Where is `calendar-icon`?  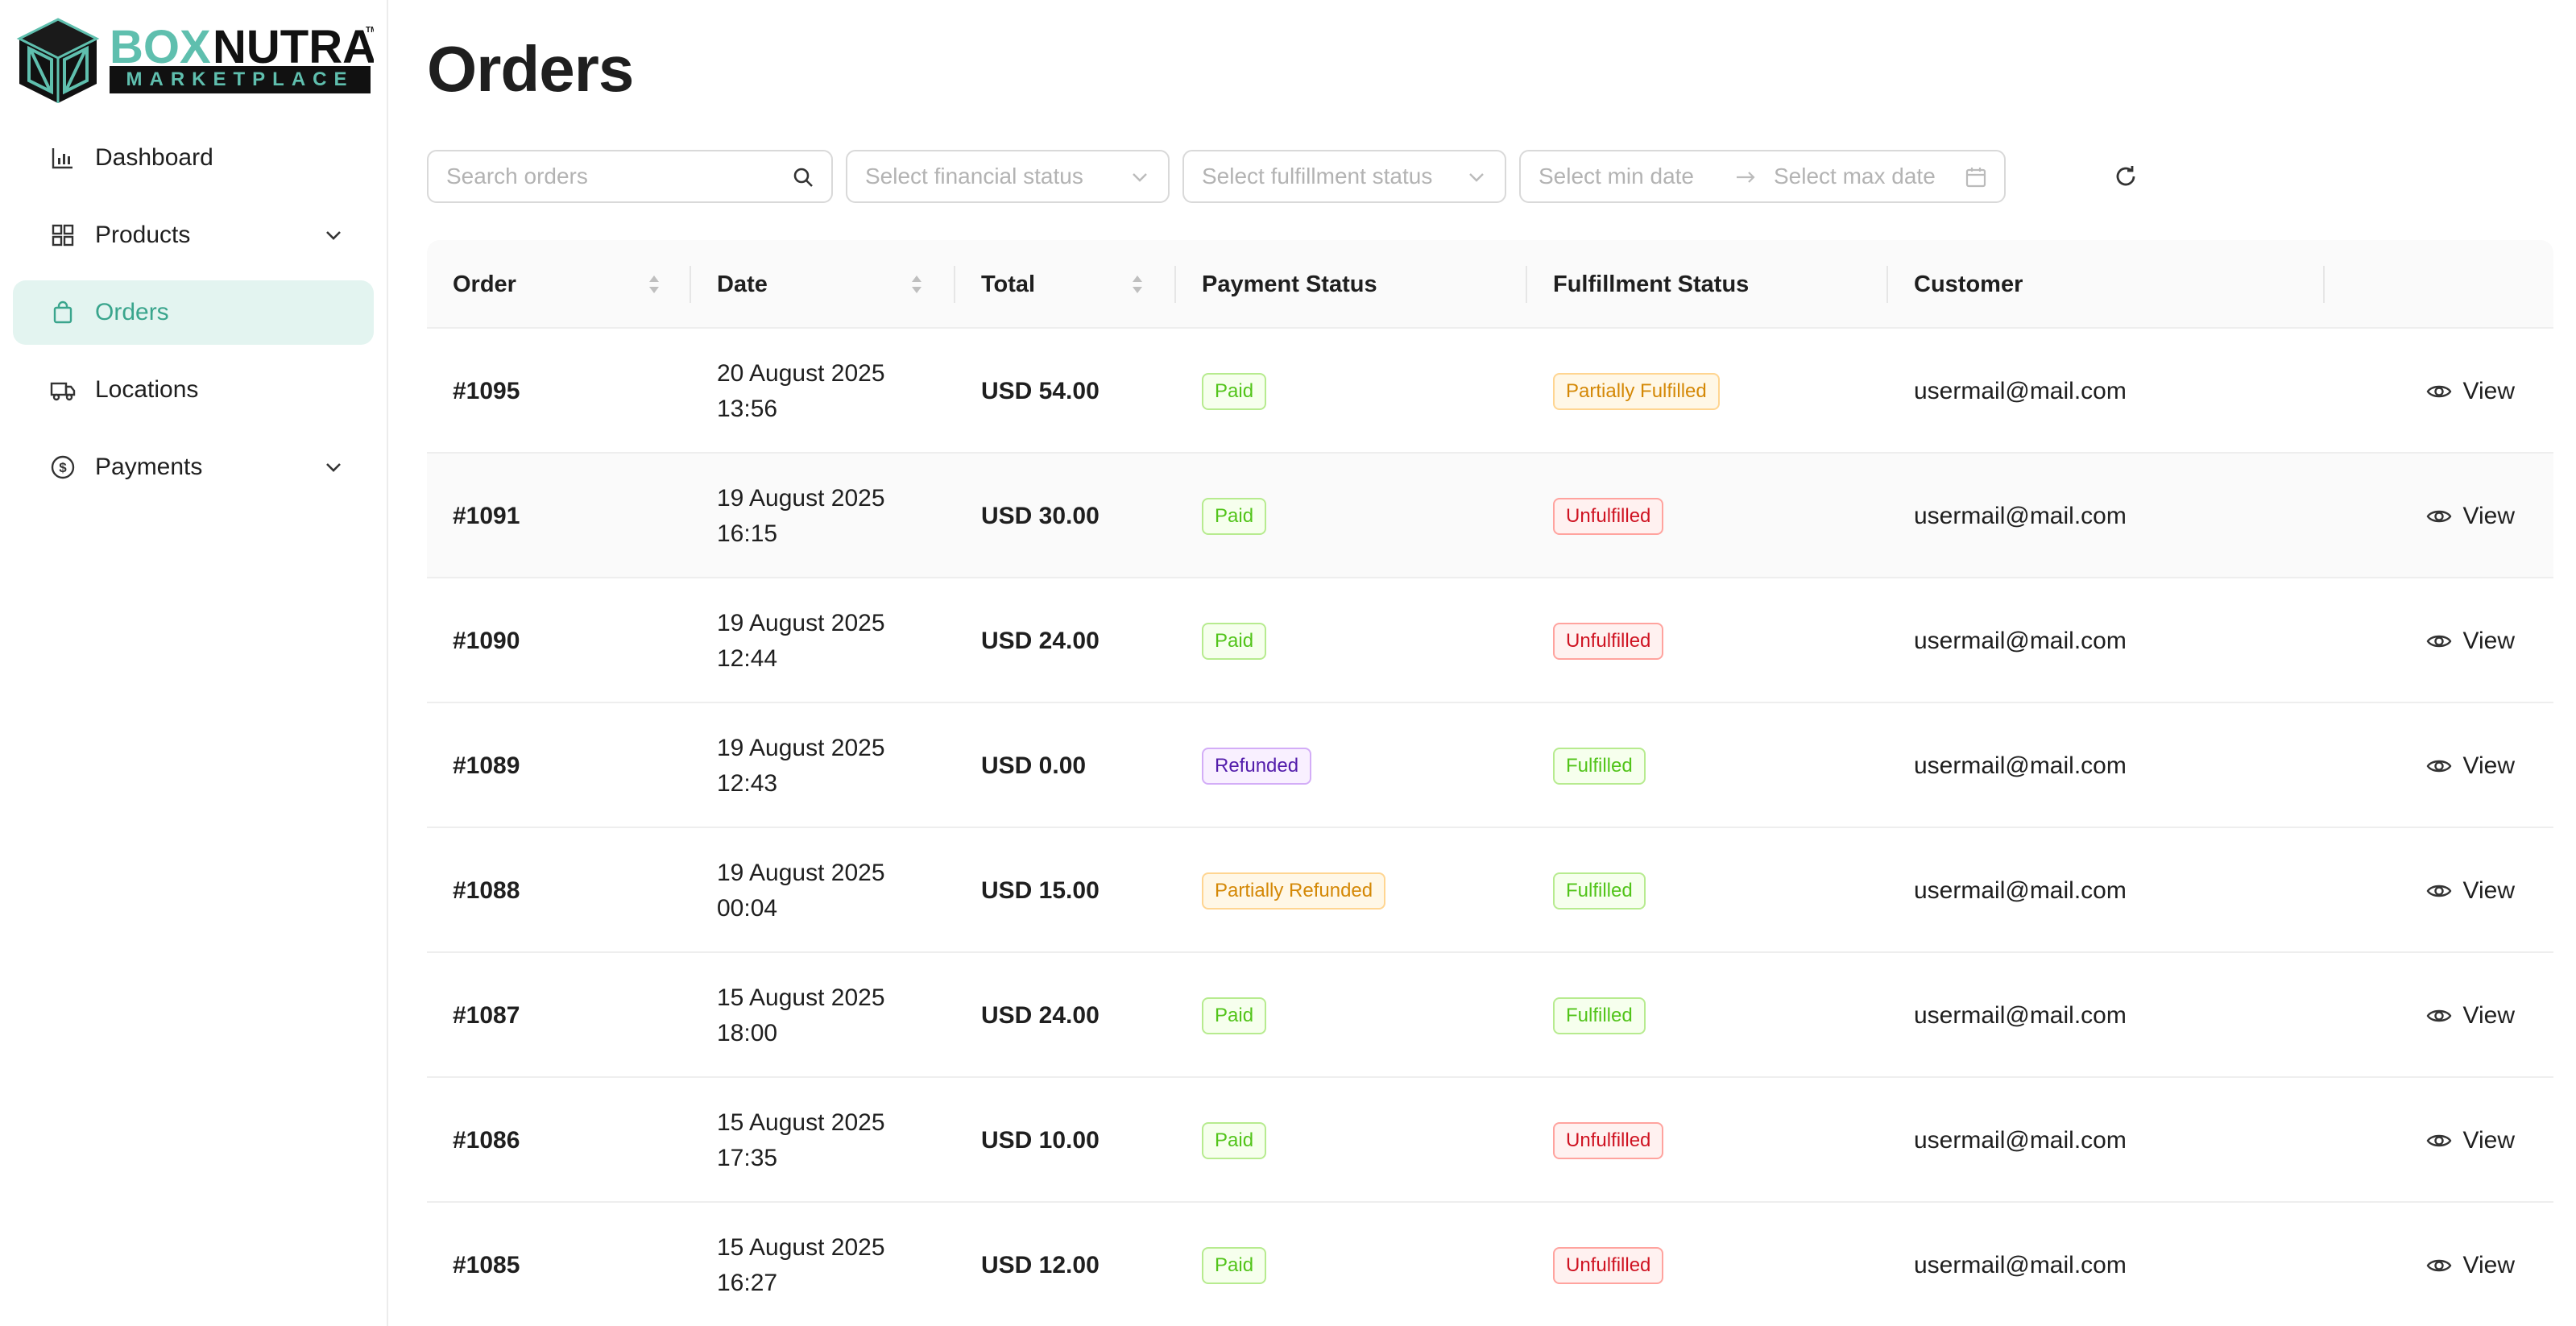
calendar-icon is located at coordinates (1975, 178).